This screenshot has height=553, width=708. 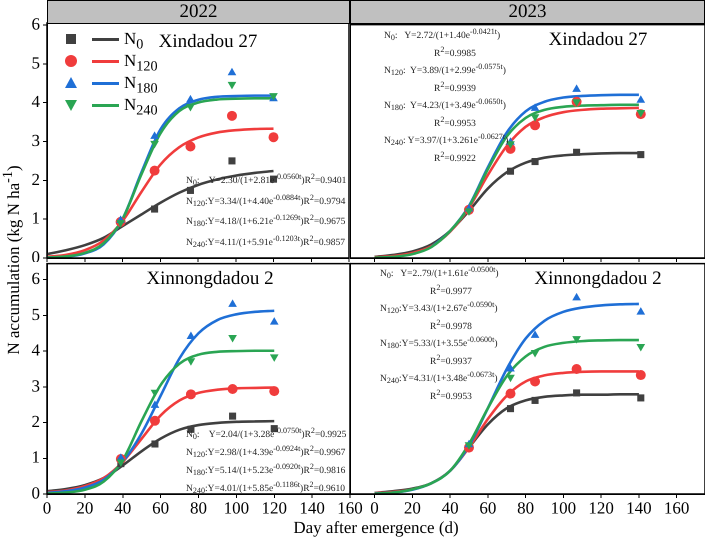 What do you see at coordinates (141, 84) in the screenshot?
I see `legend-label: N$_{180}$` at bounding box center [141, 84].